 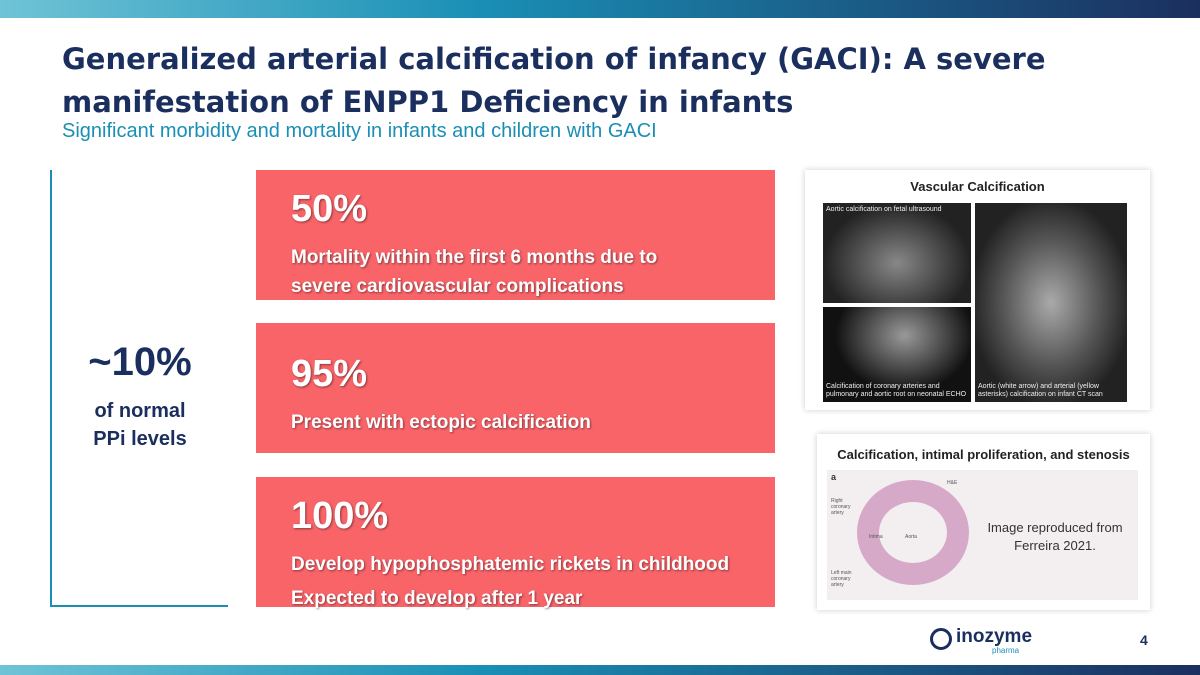 What do you see at coordinates (441, 422) in the screenshot?
I see `stat-text: Present with ectopic calcification` at bounding box center [441, 422].